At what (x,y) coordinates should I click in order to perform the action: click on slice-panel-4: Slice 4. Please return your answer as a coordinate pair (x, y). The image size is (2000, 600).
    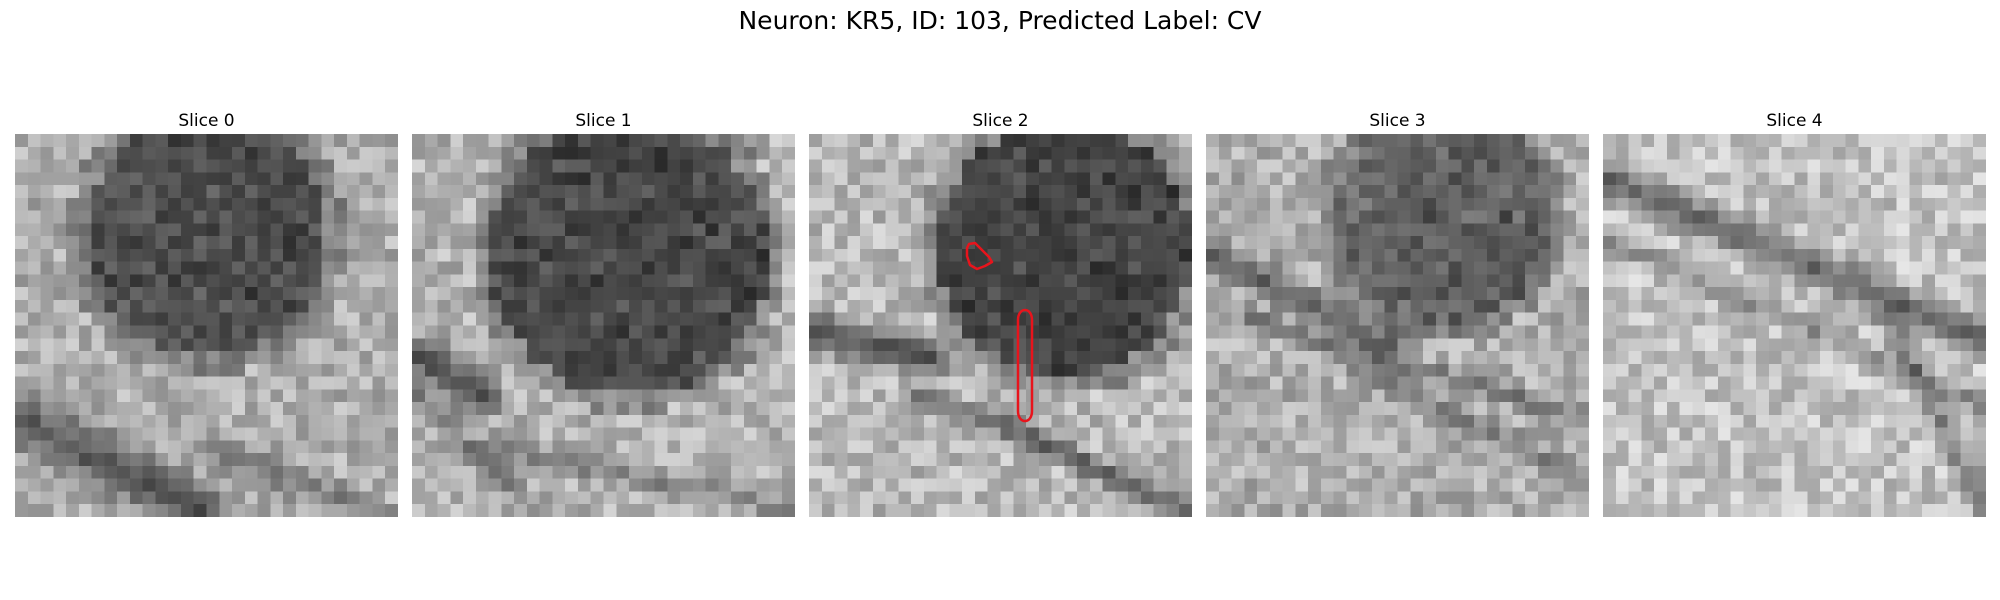
    Looking at the image, I should click on (1794, 312).